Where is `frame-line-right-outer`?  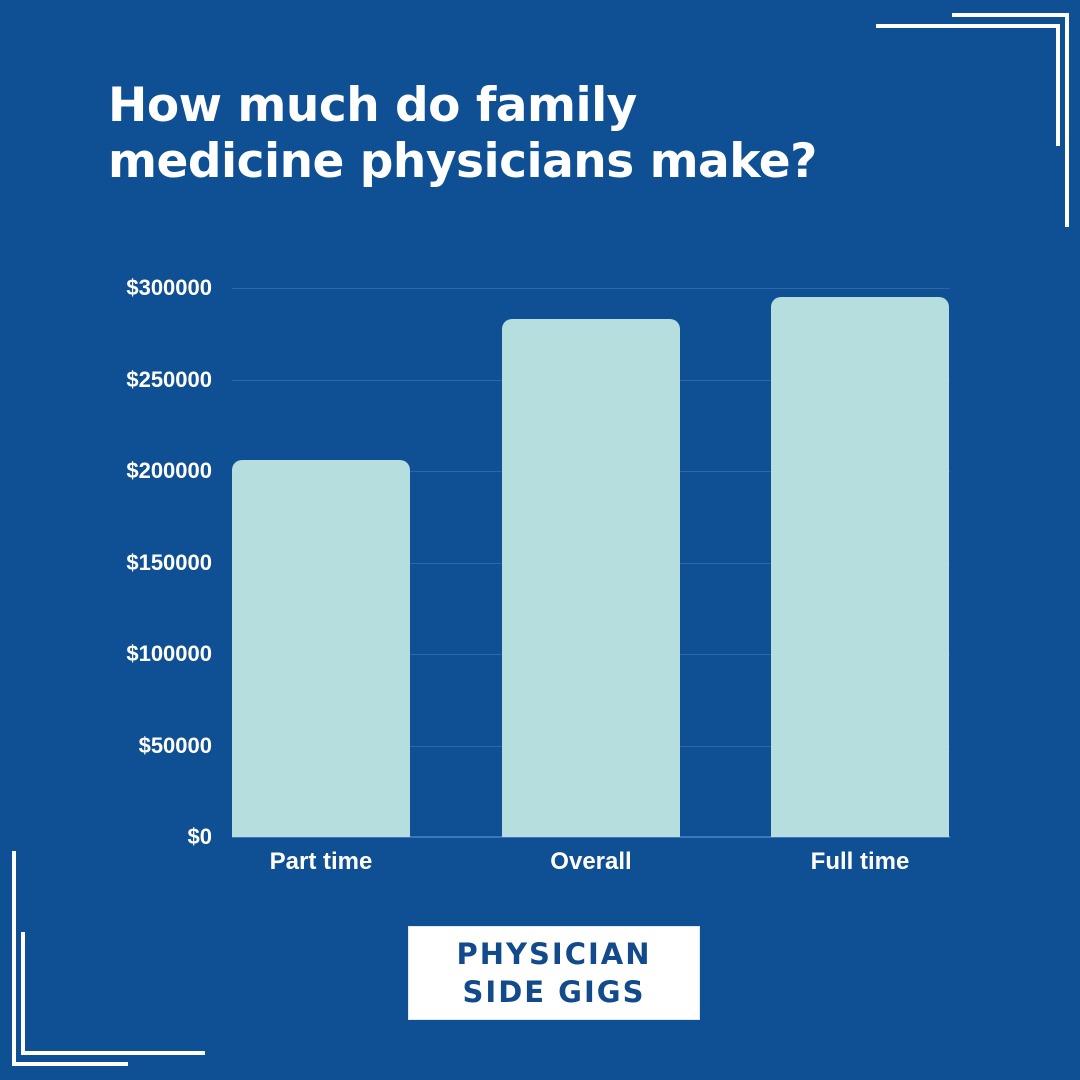
frame-line-right-outer is located at coordinates (1067, 120).